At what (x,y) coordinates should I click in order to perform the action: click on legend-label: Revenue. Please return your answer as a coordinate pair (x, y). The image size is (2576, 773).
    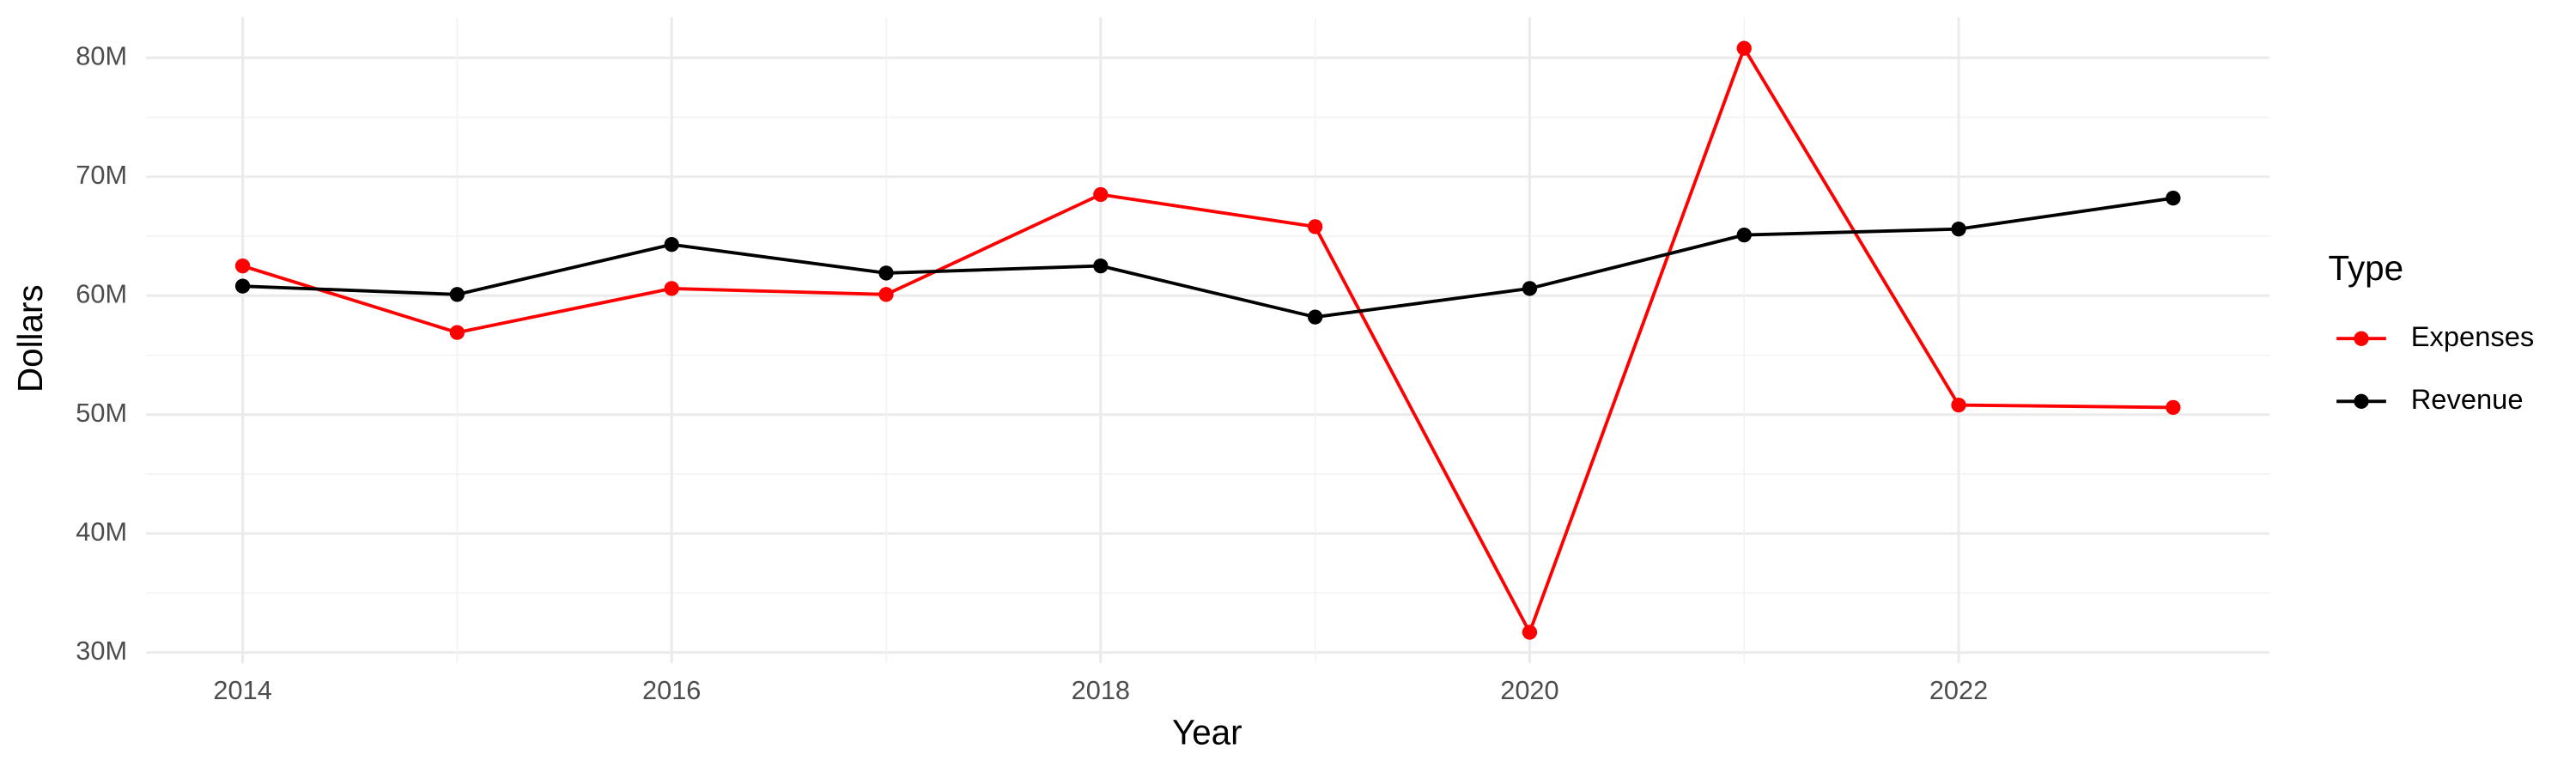
    Looking at the image, I should click on (2467, 399).